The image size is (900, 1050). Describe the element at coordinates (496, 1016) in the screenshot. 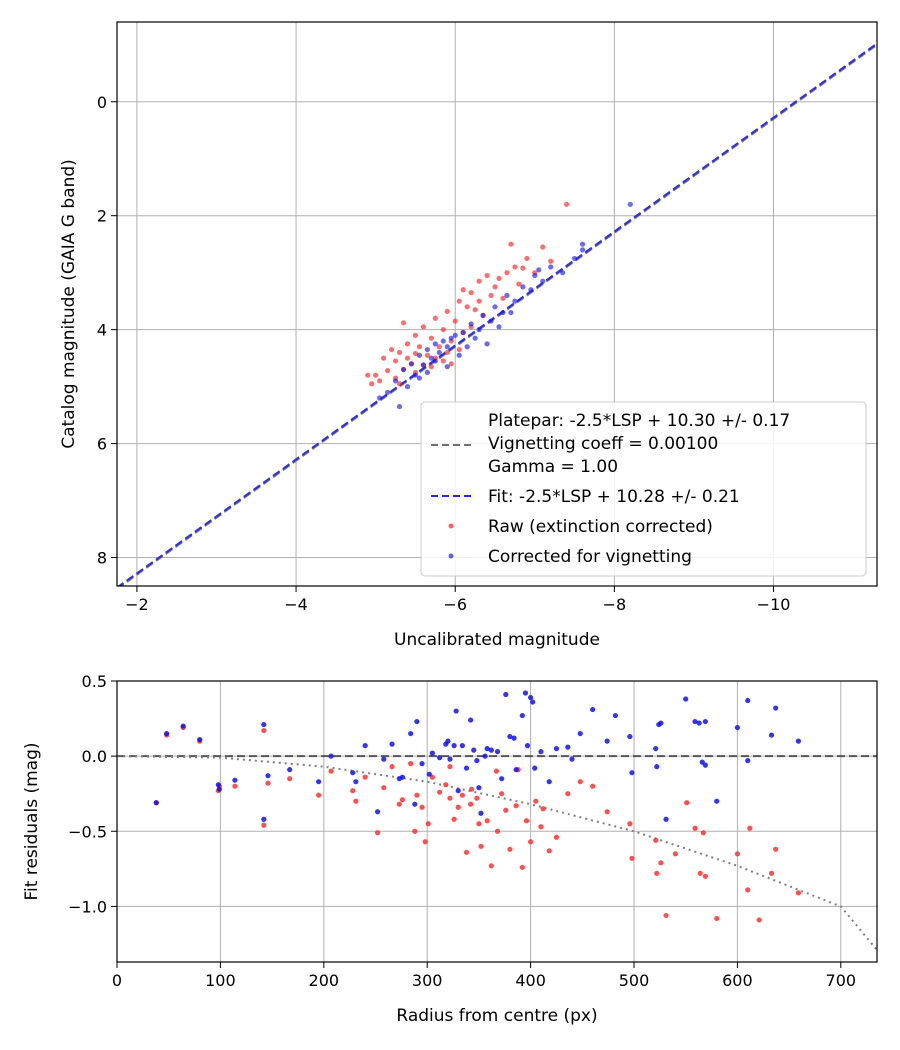

I see `bottom-x-axis-label: Radius from centre (px)` at that location.